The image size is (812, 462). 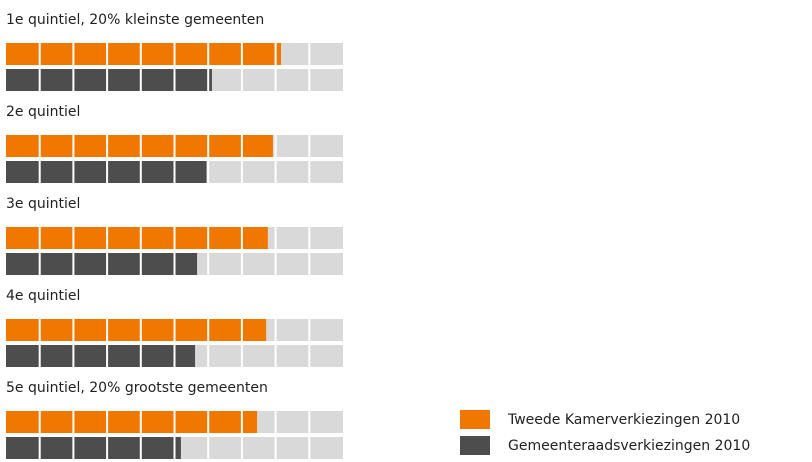 I want to click on category-label: 3e quintiel, so click(x=43, y=204).